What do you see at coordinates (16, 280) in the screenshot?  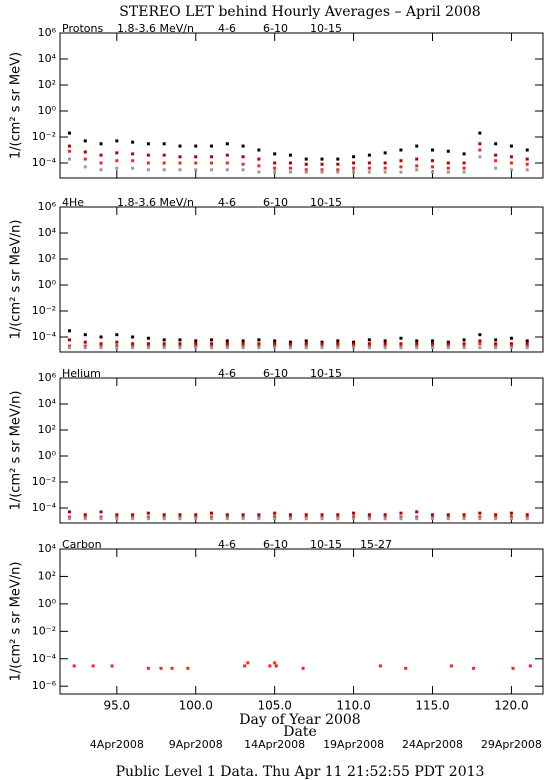 I see `y-axis-label: 1/(cm² s sr MeV/n)` at bounding box center [16, 280].